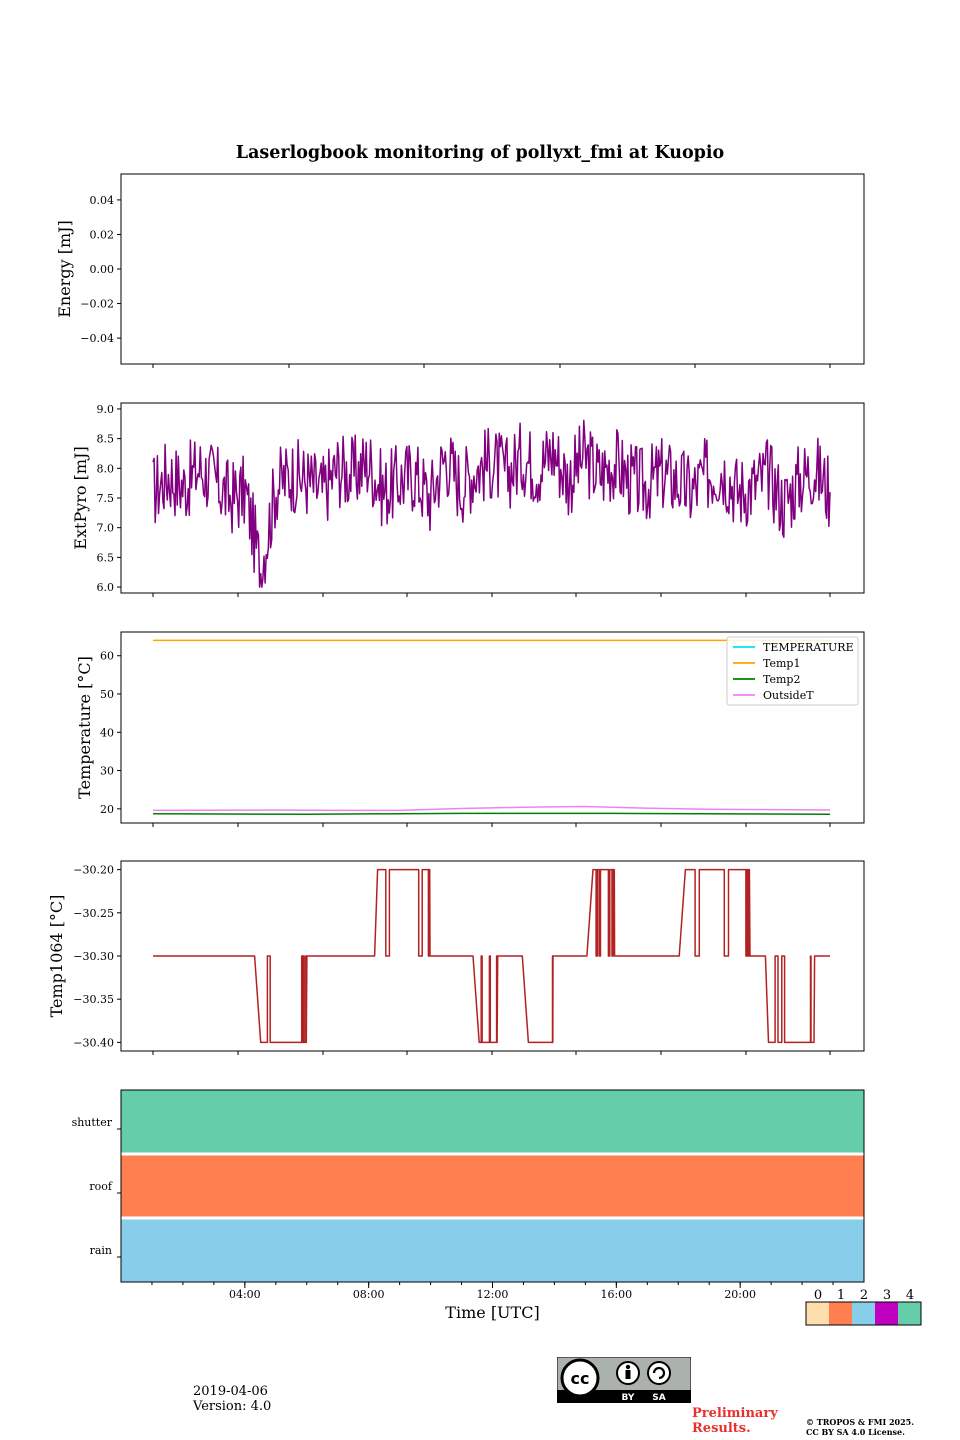  Describe the element at coordinates (106, 468) in the screenshot. I see `extpyro-ytick-label: 8.0` at that location.